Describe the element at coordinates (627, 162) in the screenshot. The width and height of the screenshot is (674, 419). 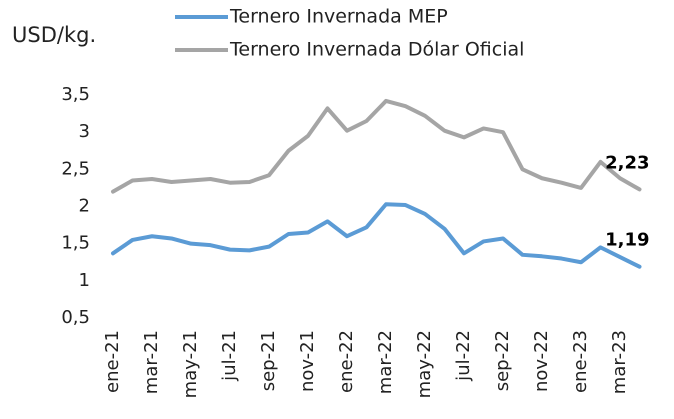
I see `data-label: 2,23` at that location.